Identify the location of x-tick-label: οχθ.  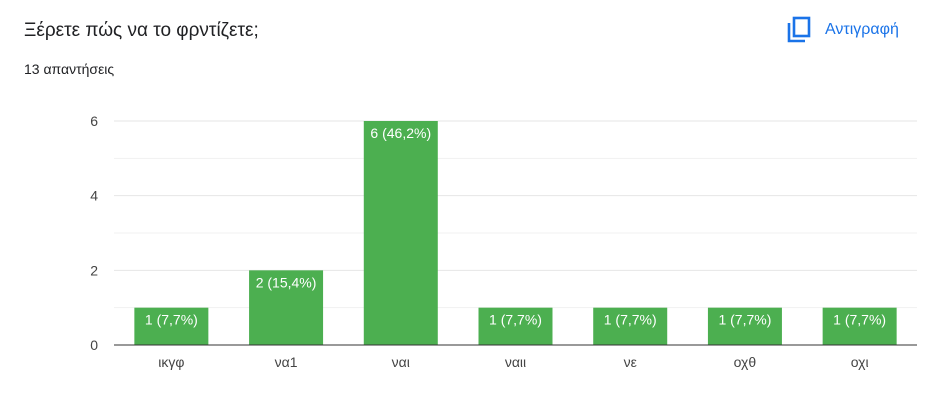
(745, 362).